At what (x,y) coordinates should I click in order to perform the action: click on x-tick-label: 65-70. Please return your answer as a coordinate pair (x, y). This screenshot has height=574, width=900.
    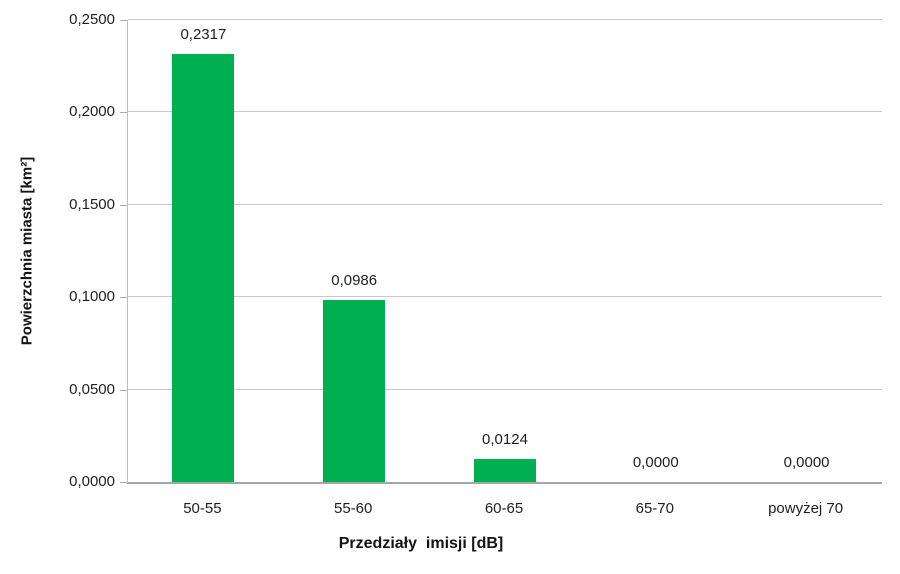
    Looking at the image, I should click on (654, 508).